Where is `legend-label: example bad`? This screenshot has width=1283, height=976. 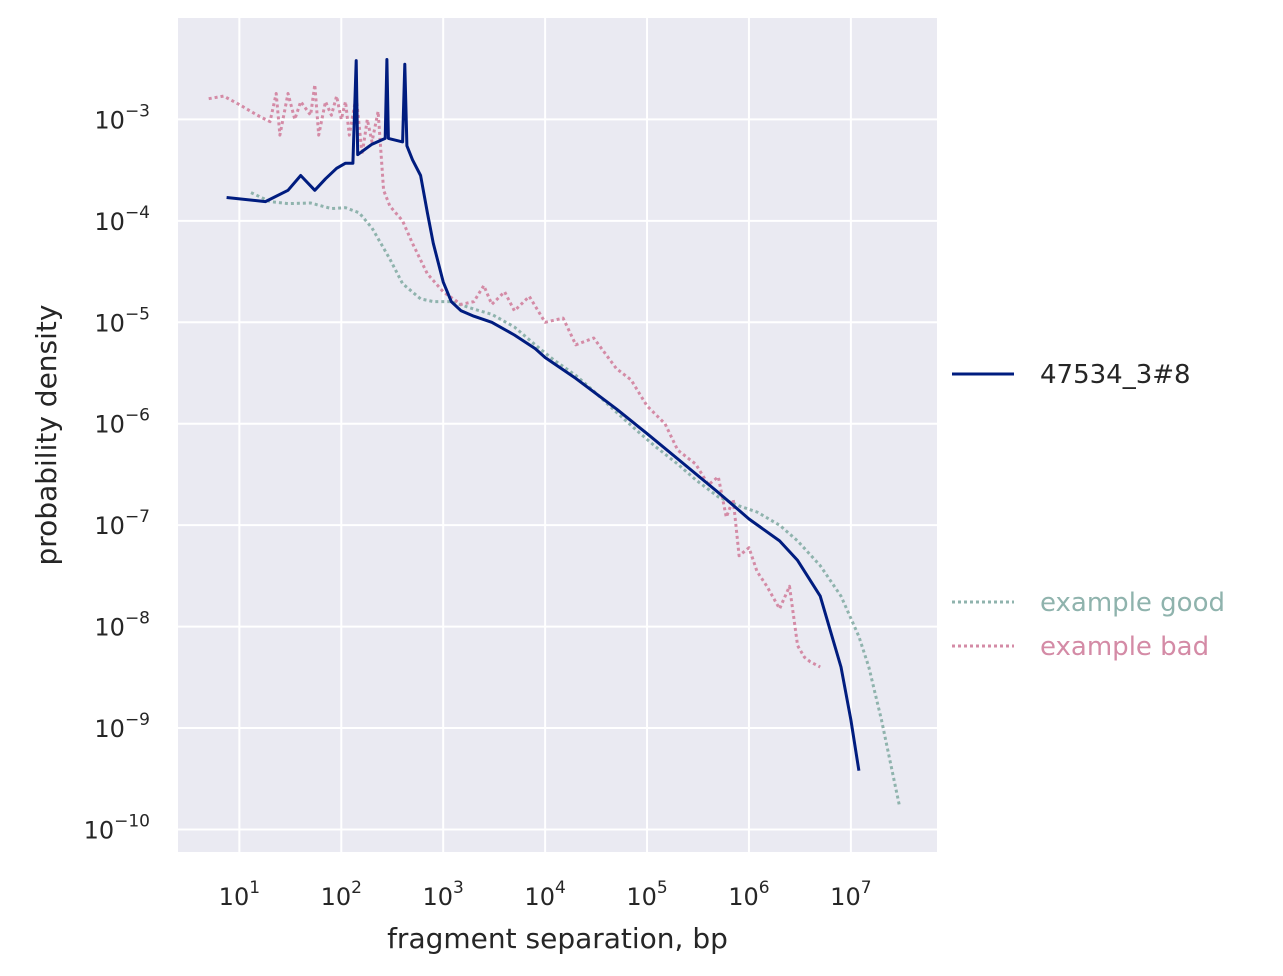 legend-label: example bad is located at coordinates (1124, 647).